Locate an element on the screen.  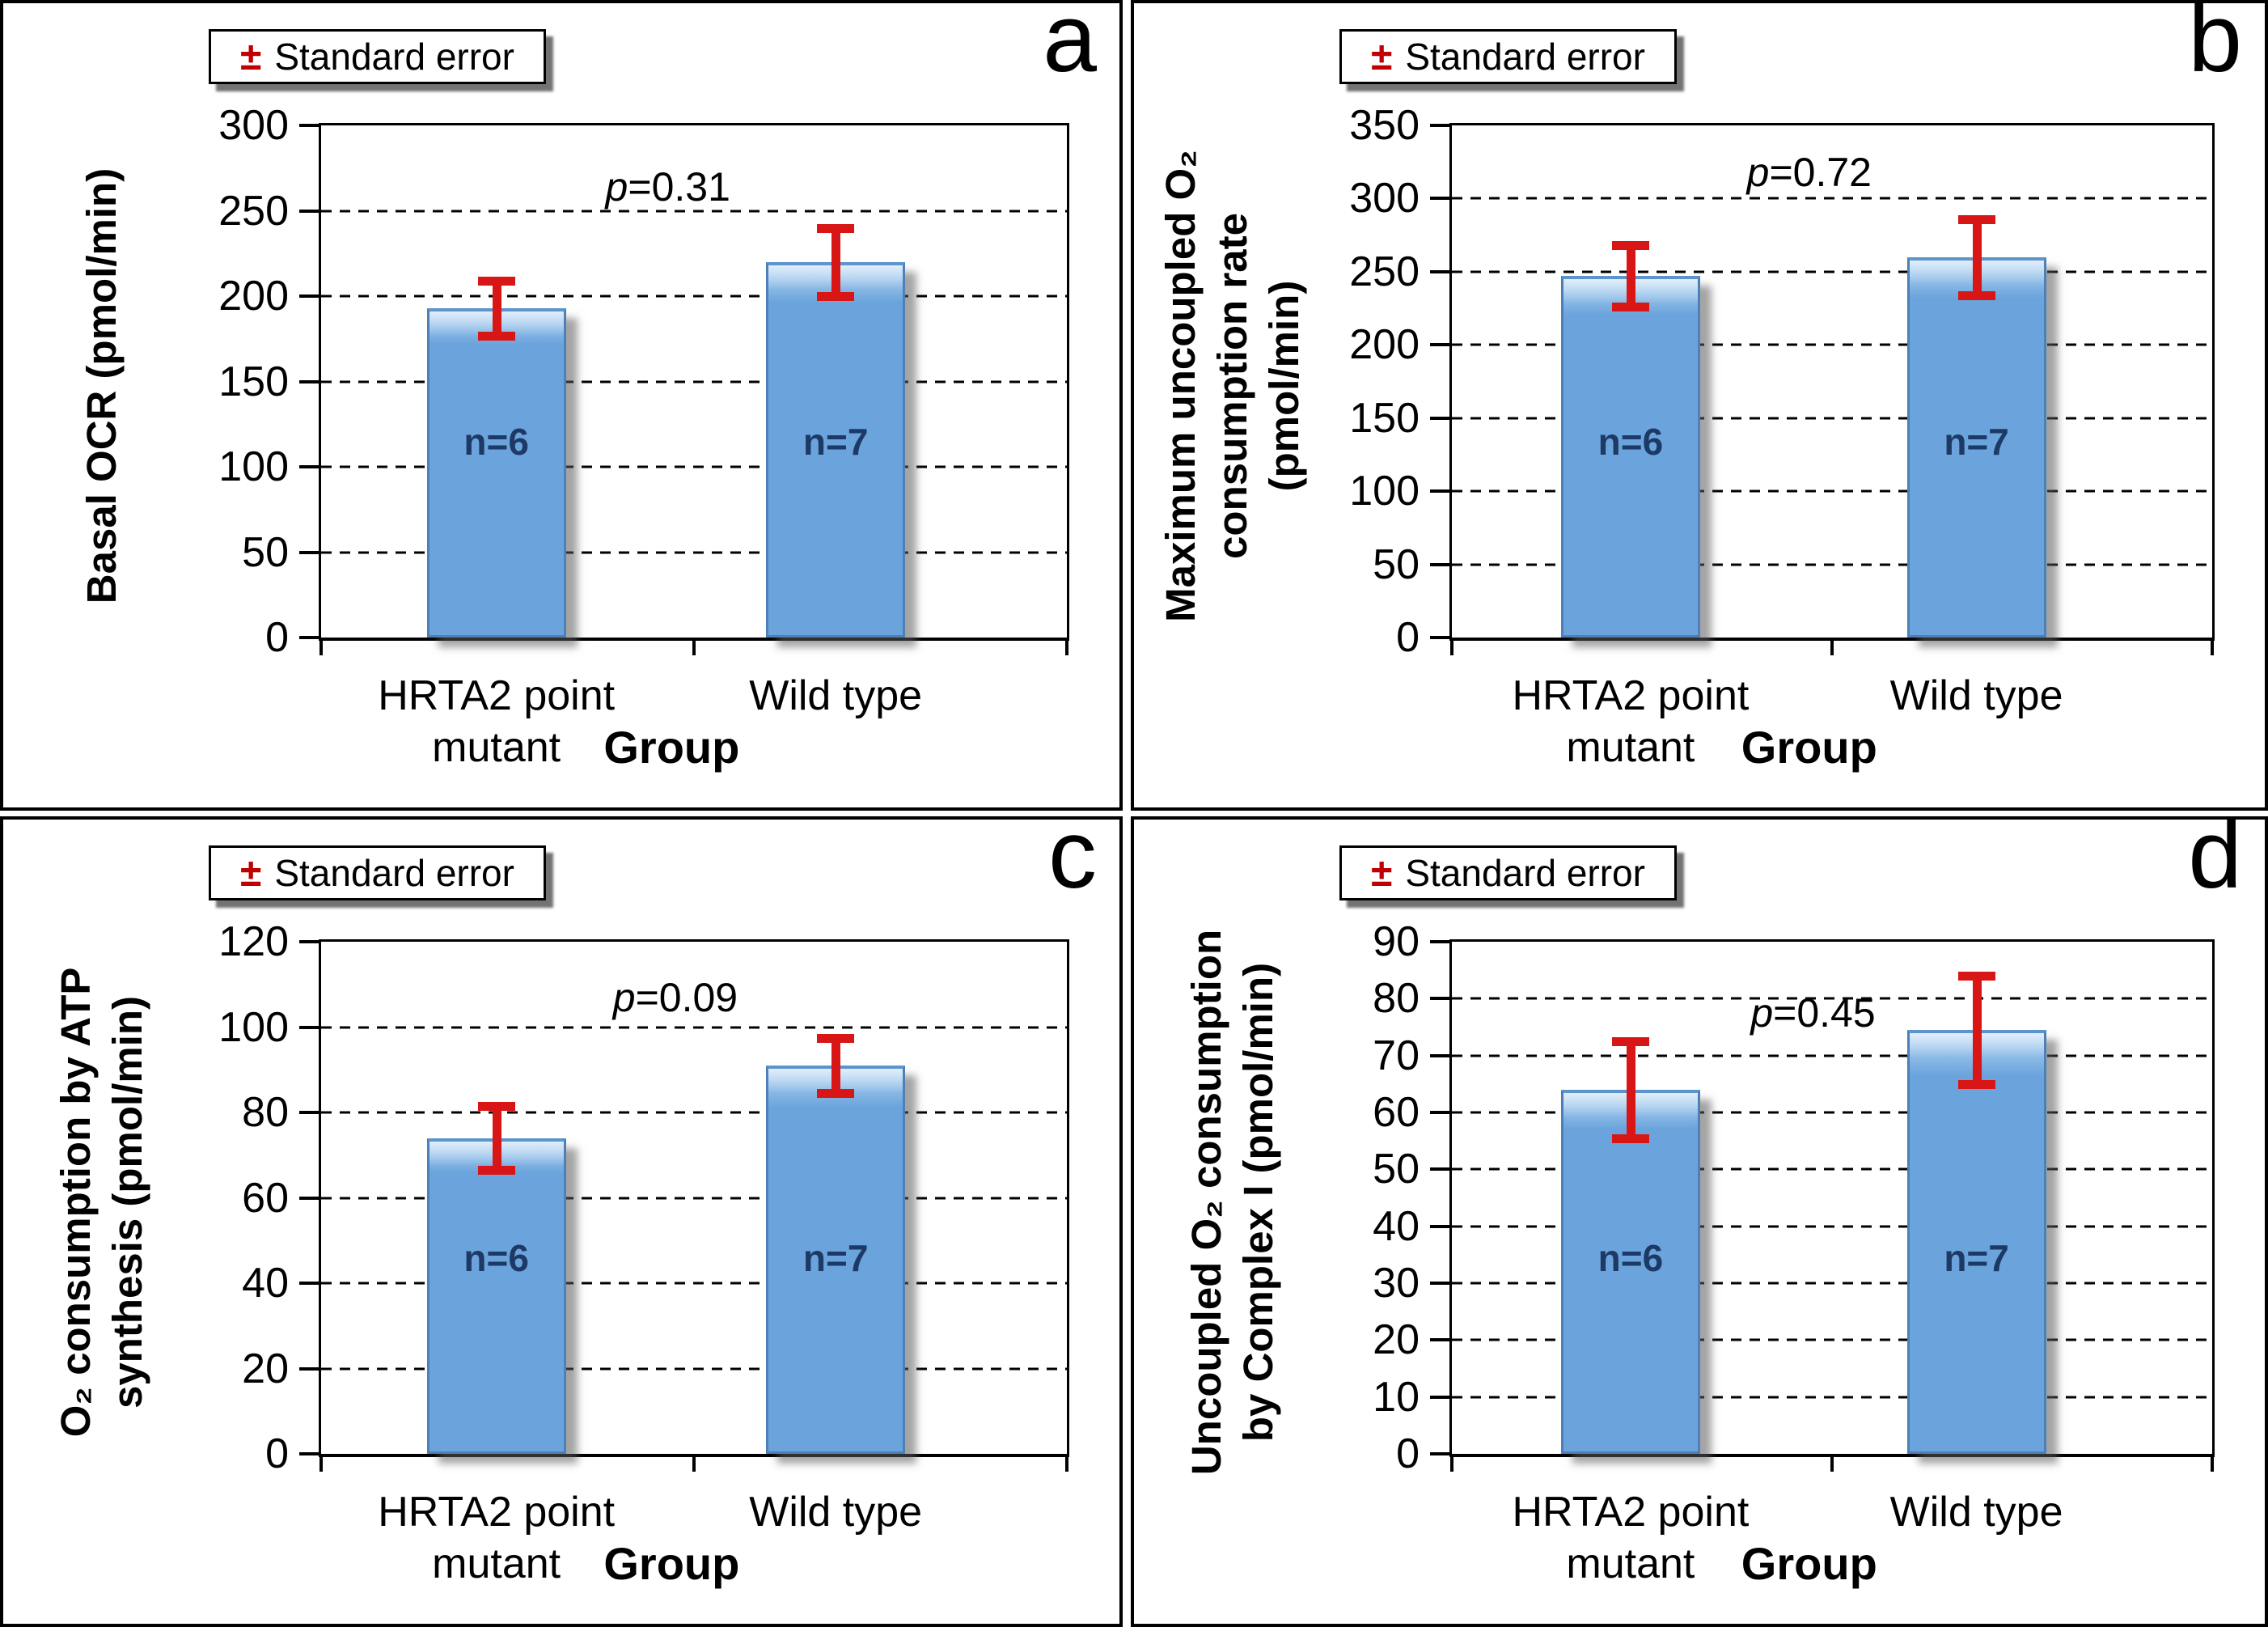
p-value-annotation: p=0.45 is located at coordinates (1813, 1012).